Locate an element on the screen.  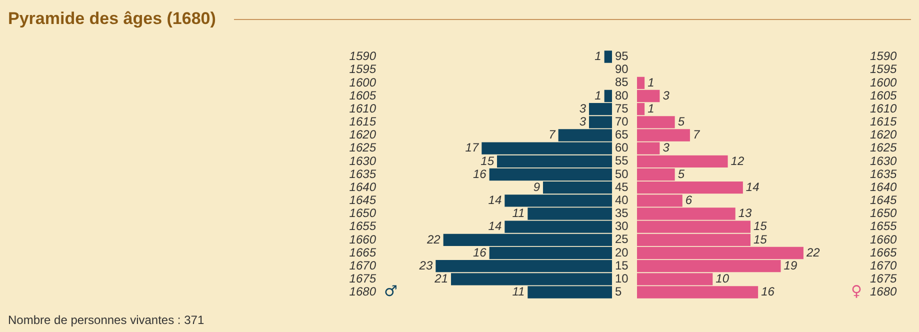
y2-tick-label: 40 is located at coordinates (622, 199).